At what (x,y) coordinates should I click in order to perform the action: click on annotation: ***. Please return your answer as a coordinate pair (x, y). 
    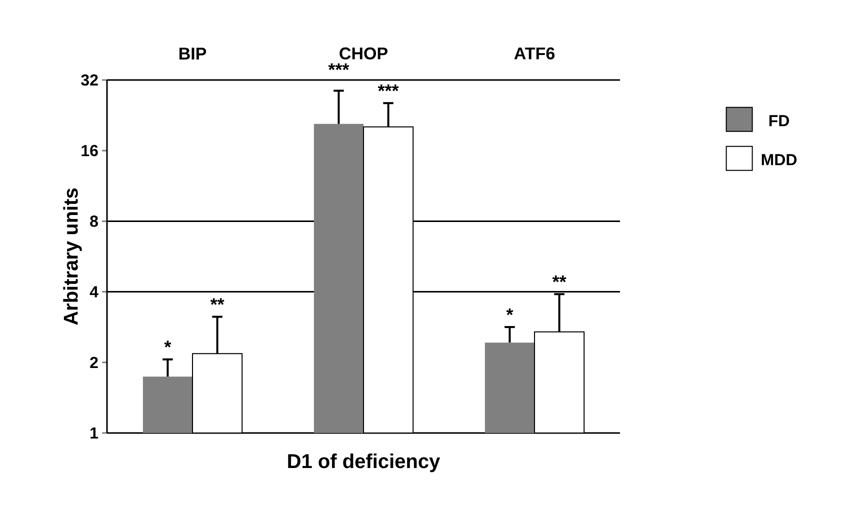
    Looking at the image, I should click on (388, 88).